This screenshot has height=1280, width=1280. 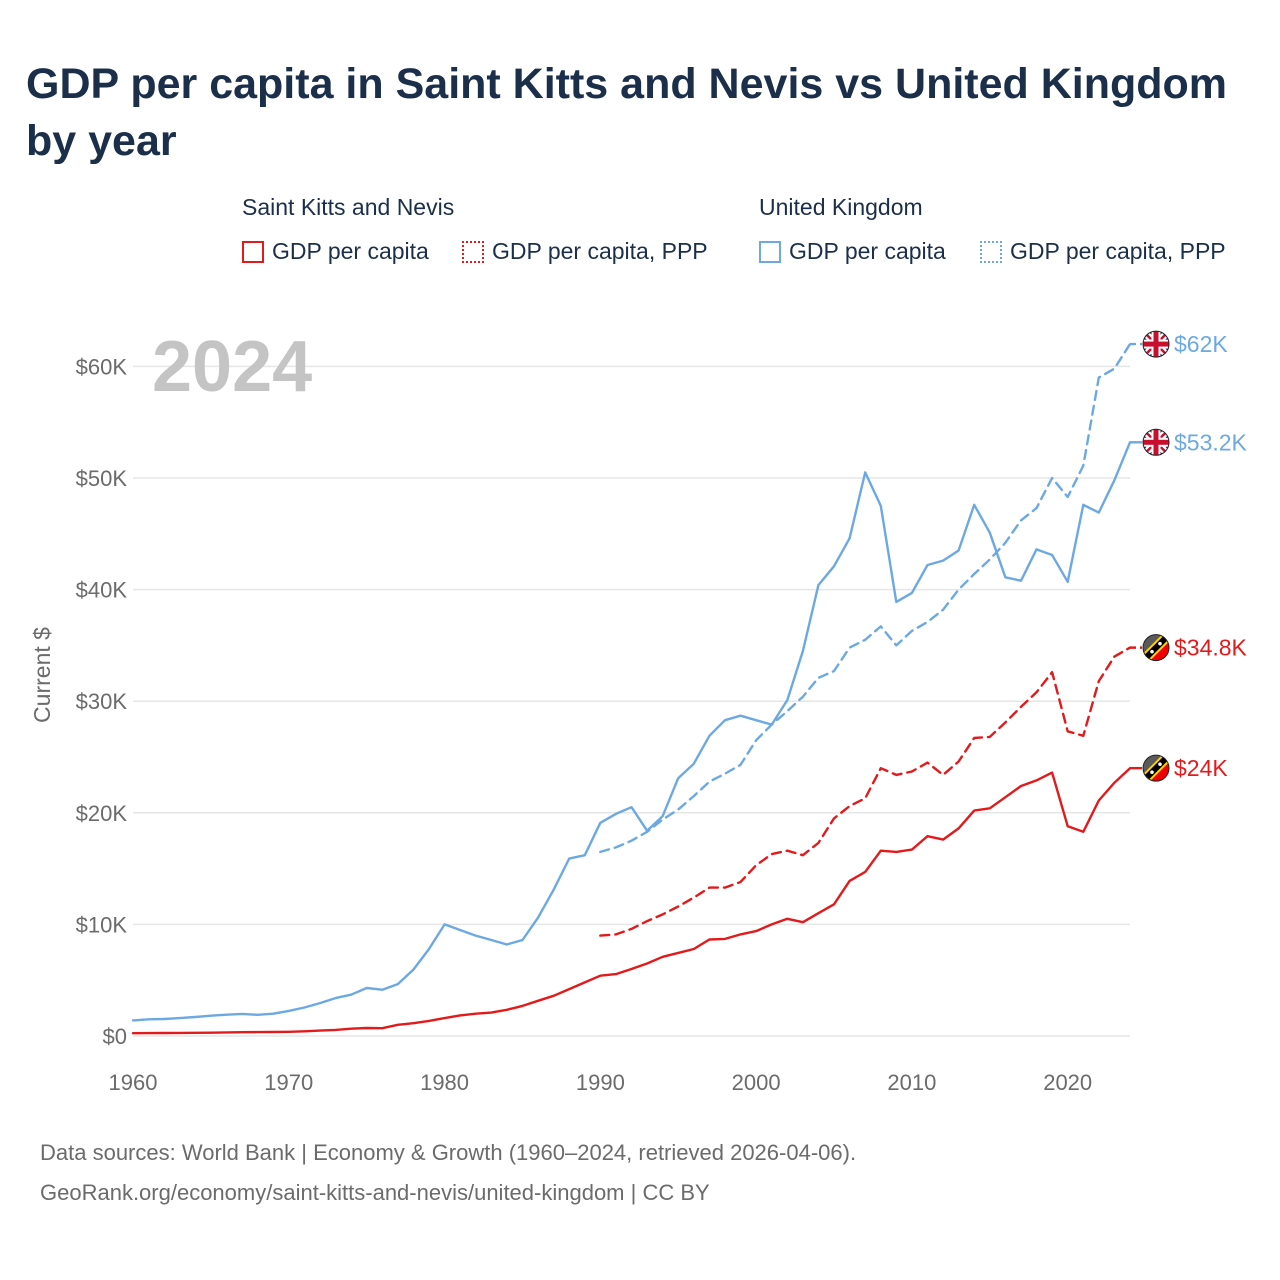 I want to click on y-tick-label: $0, so click(x=115, y=1036).